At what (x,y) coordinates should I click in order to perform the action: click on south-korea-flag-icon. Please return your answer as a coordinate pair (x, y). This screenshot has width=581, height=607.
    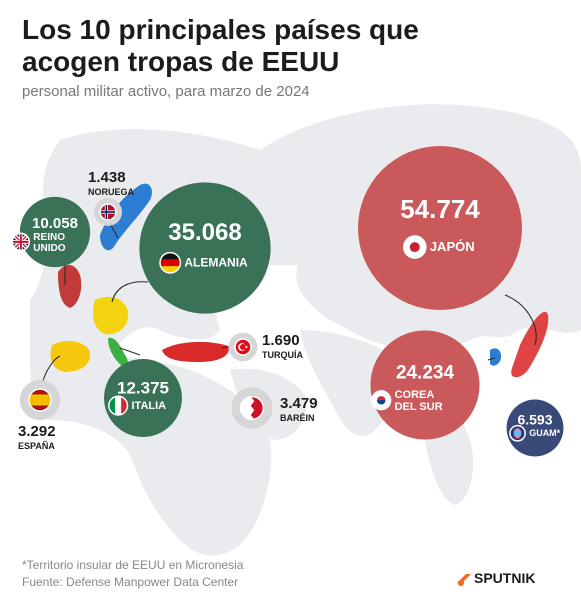
    Looking at the image, I should click on (381, 400).